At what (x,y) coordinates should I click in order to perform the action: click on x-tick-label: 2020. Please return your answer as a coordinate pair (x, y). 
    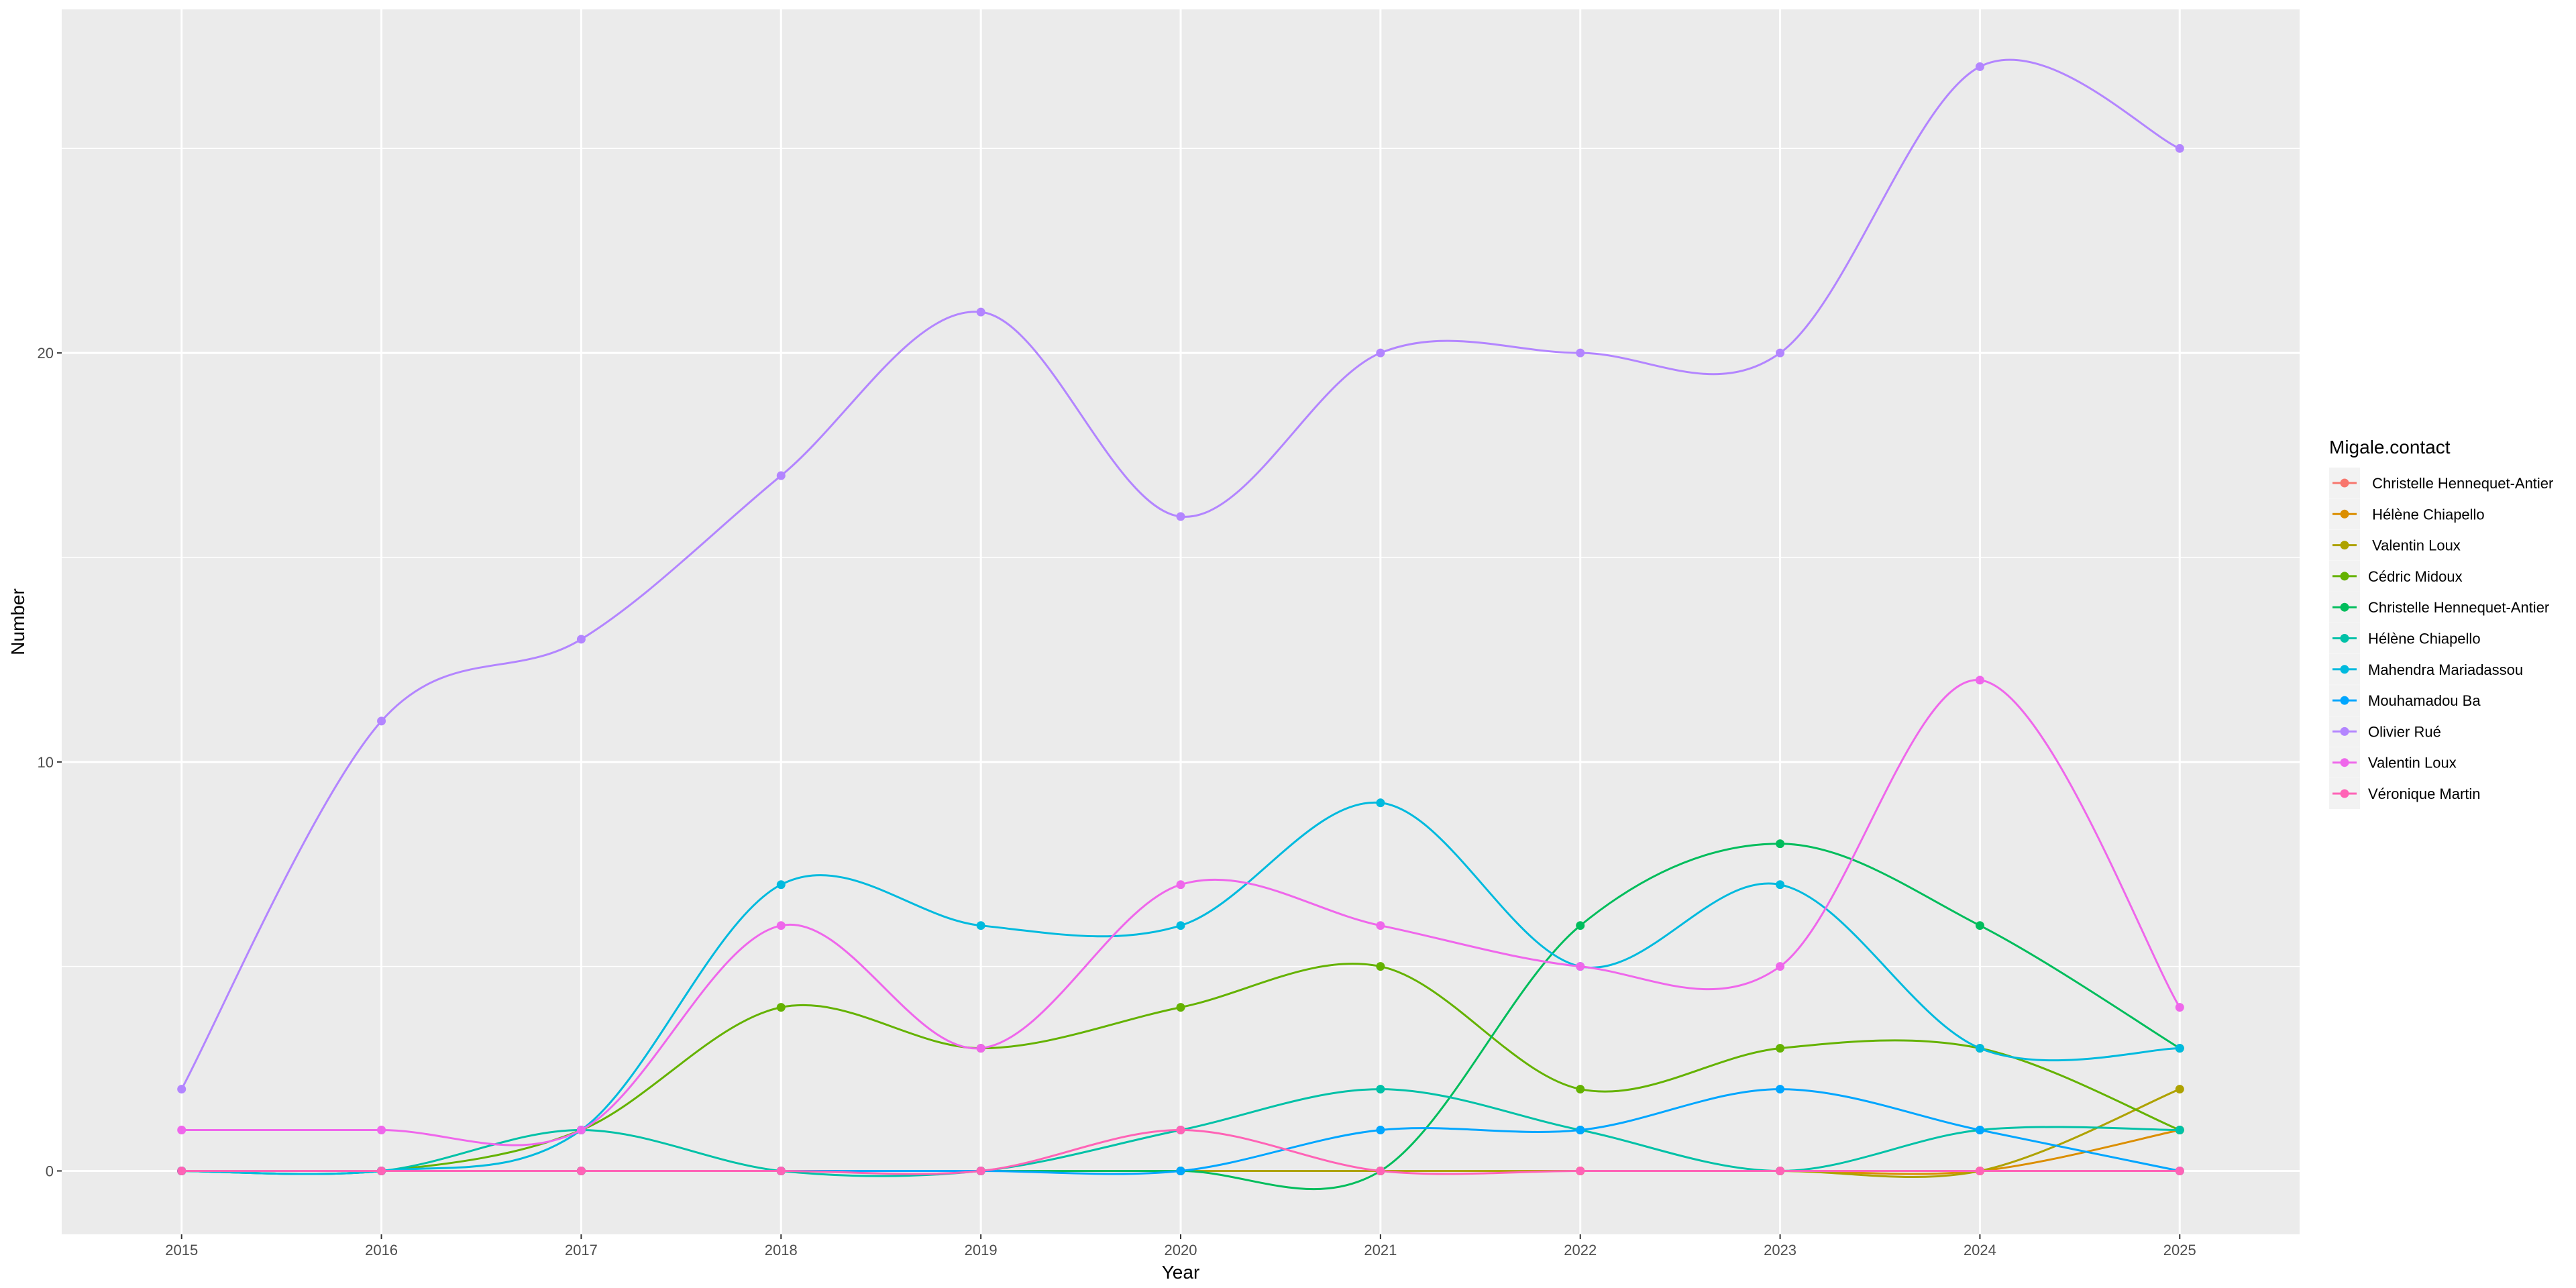
    Looking at the image, I should click on (1181, 1250).